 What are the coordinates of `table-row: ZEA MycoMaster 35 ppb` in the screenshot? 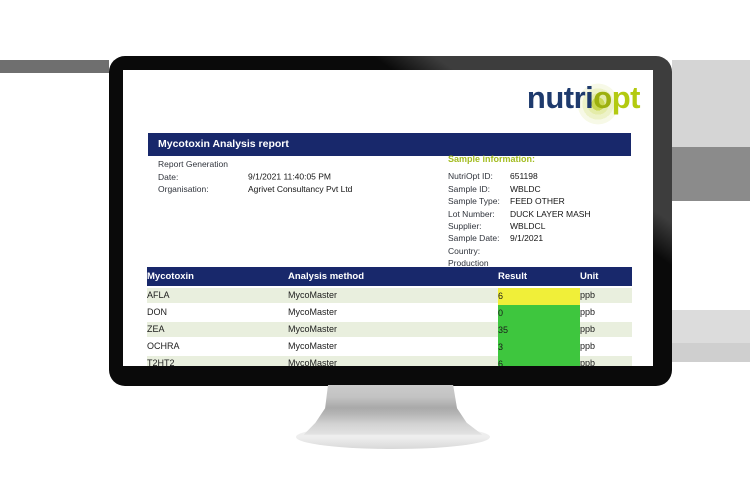 It's located at (389, 330).